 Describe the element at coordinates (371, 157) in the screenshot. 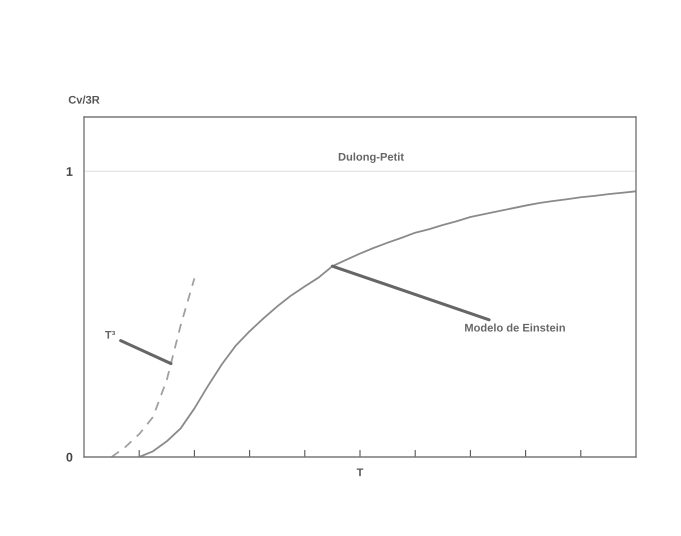

I see `ref-line-label: Dulong-Petit` at that location.